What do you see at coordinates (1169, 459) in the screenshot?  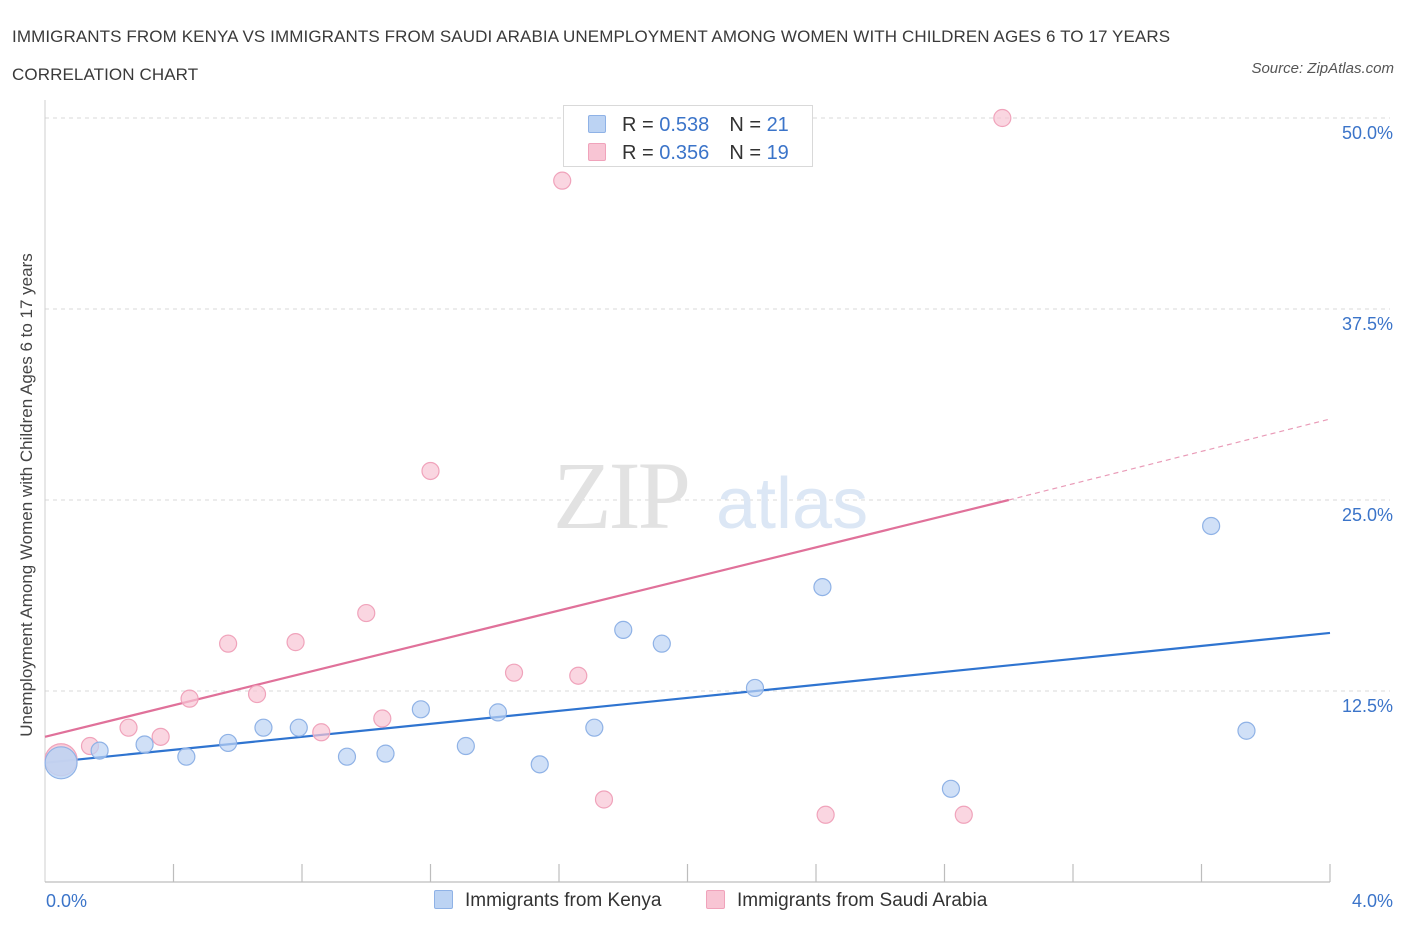 I see `trend-line-extension` at bounding box center [1169, 459].